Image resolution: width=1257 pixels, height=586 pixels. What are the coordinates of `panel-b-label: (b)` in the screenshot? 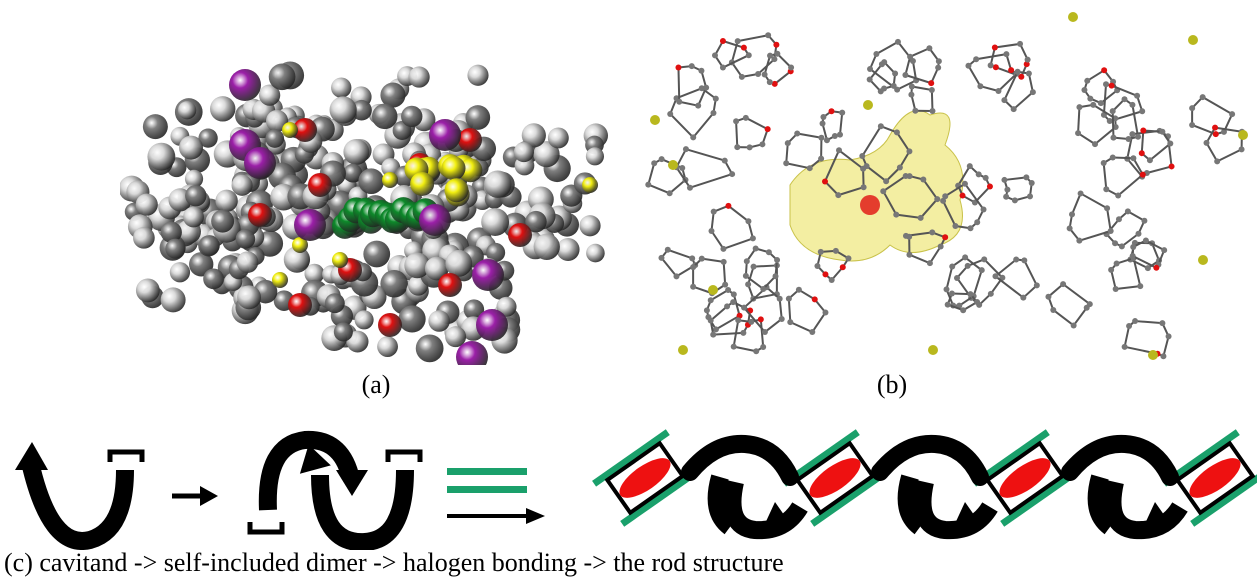 It's located at (892, 384).